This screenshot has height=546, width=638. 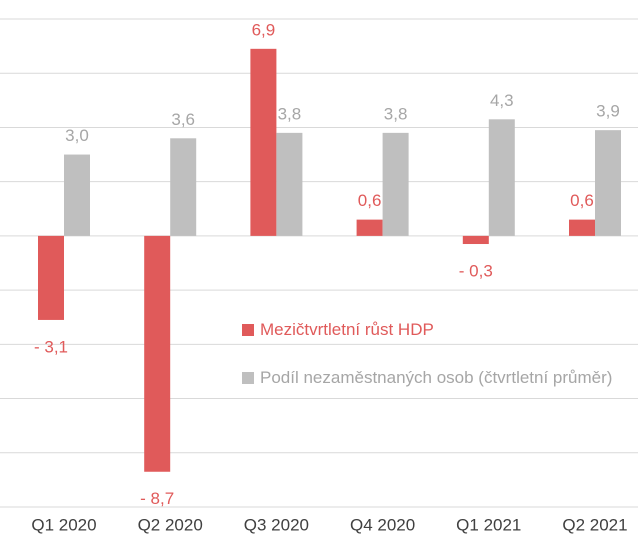 What do you see at coordinates (382, 524) in the screenshot?
I see `x-tick-label: Q4 2020` at bounding box center [382, 524].